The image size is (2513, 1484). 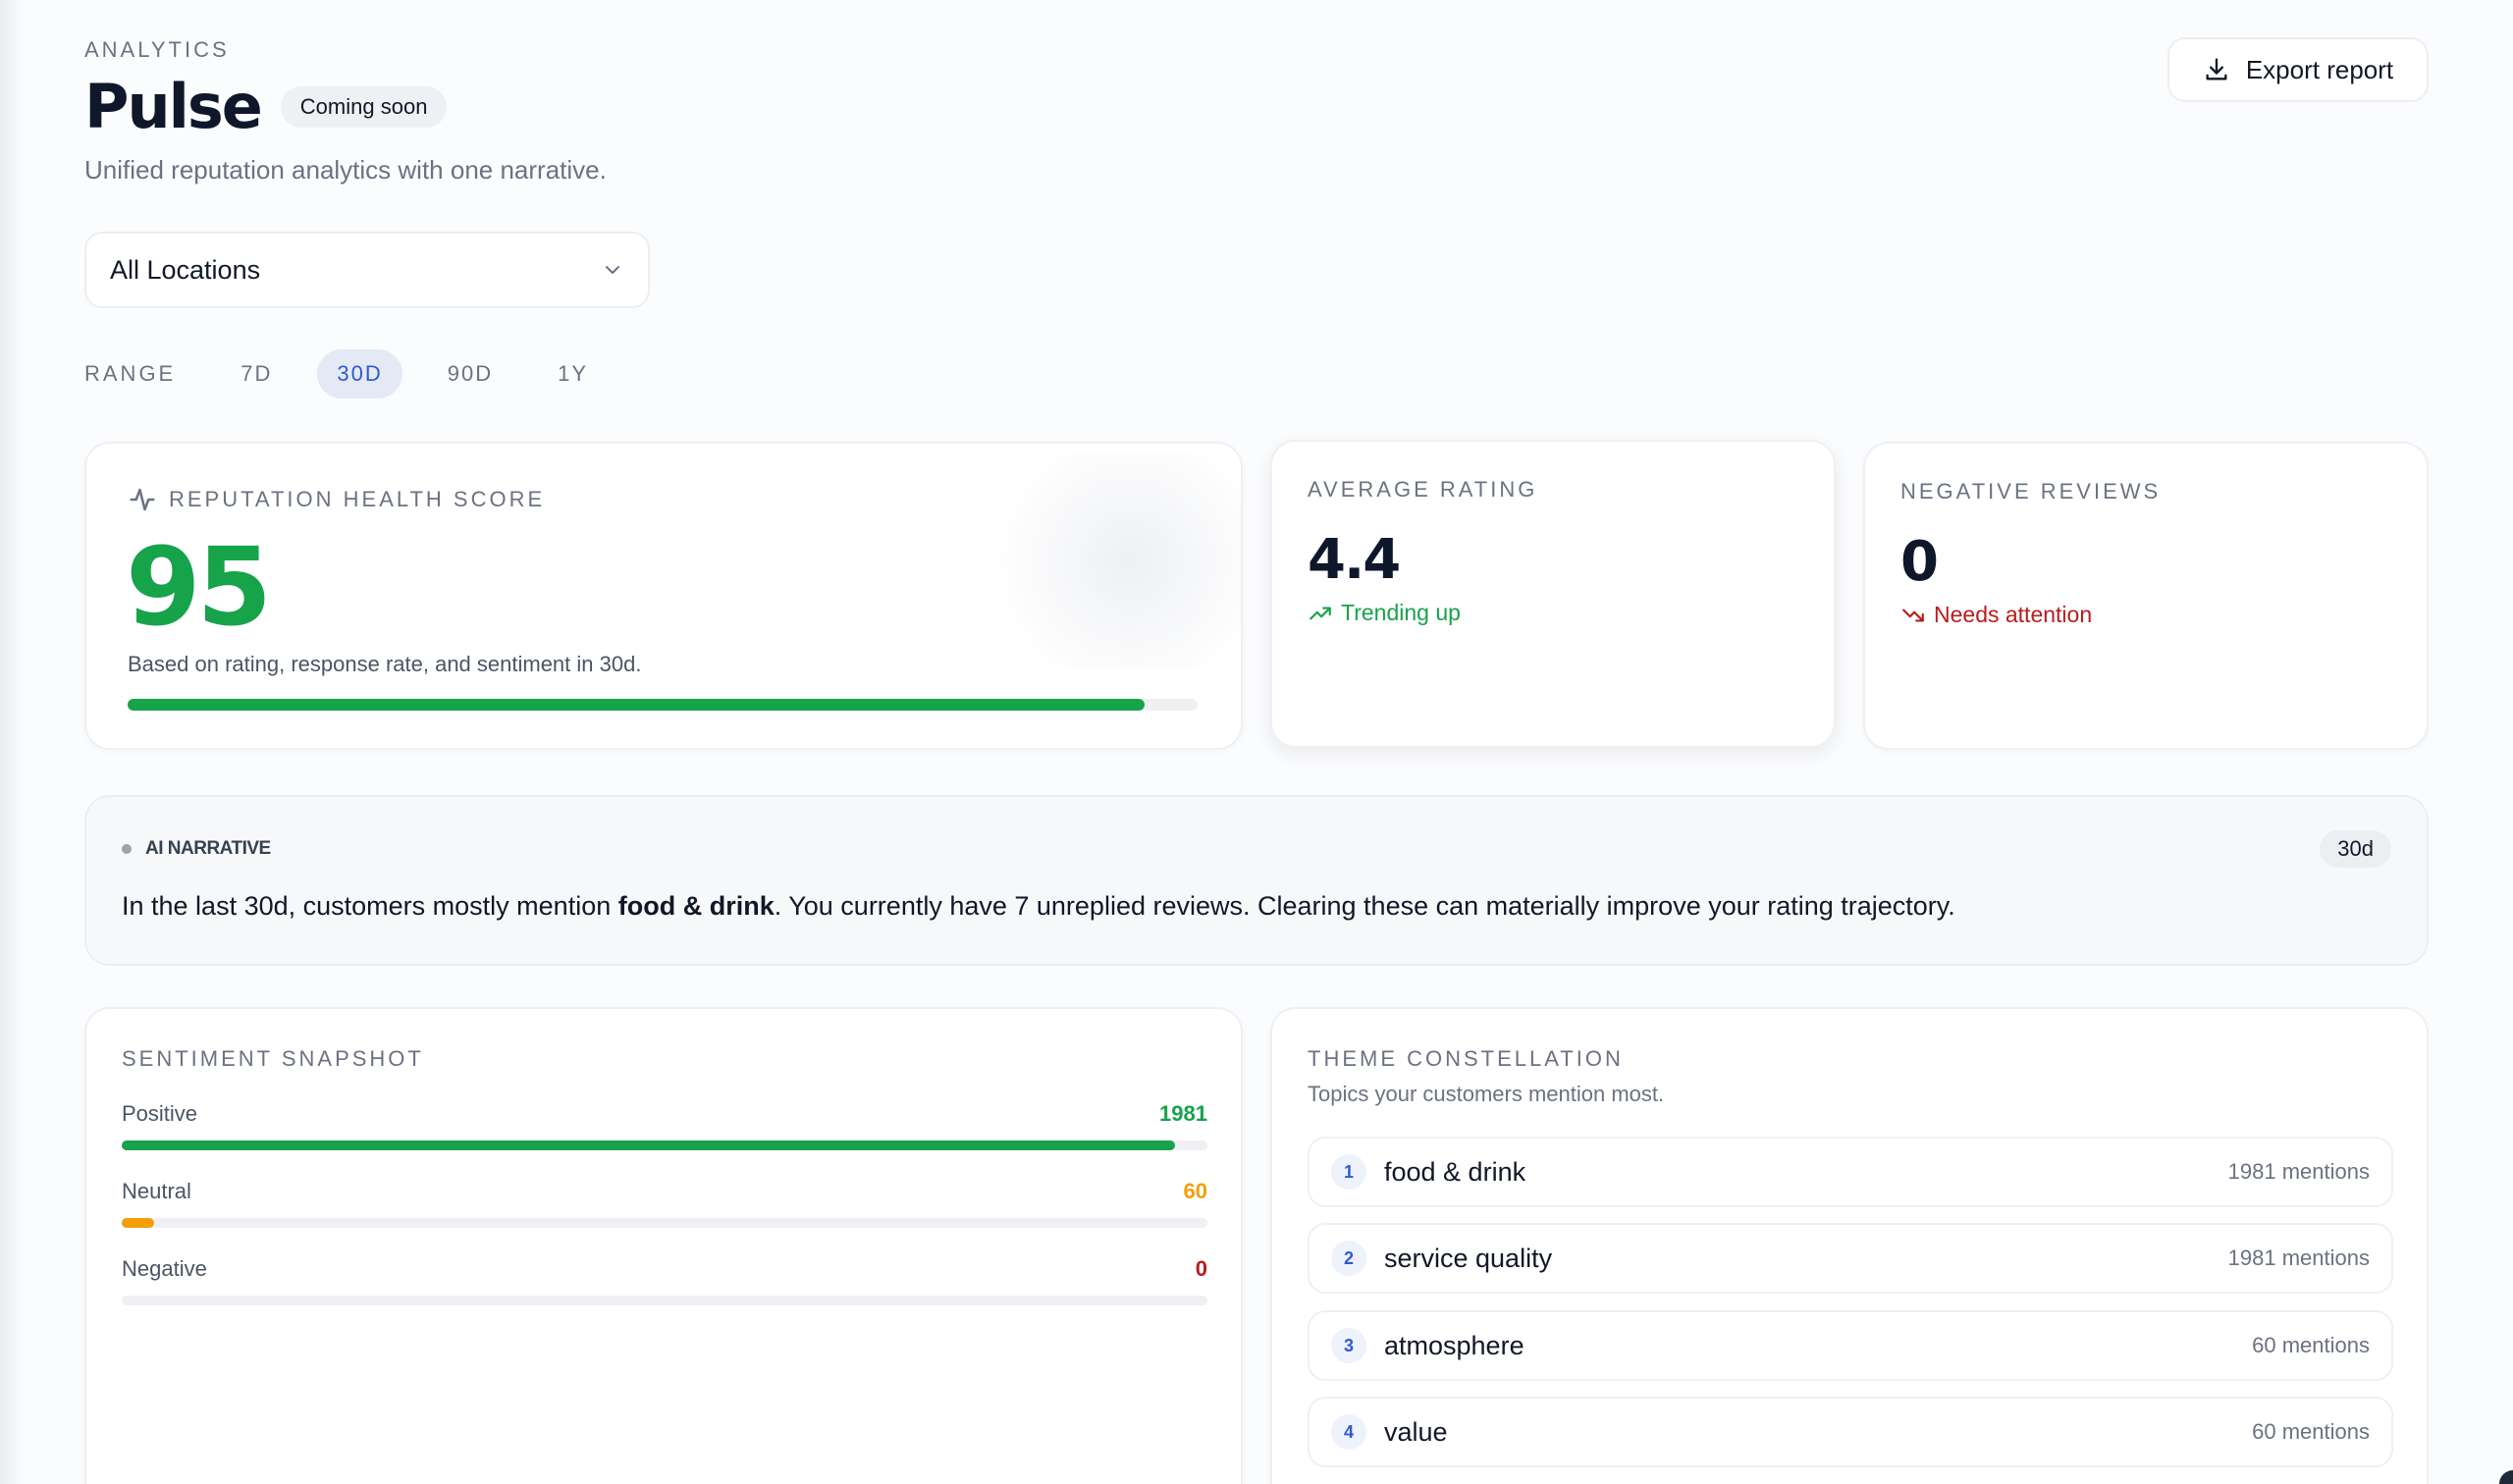 What do you see at coordinates (665, 1203) in the screenshot?
I see `sentiment-row-neutral: Neutral 60` at bounding box center [665, 1203].